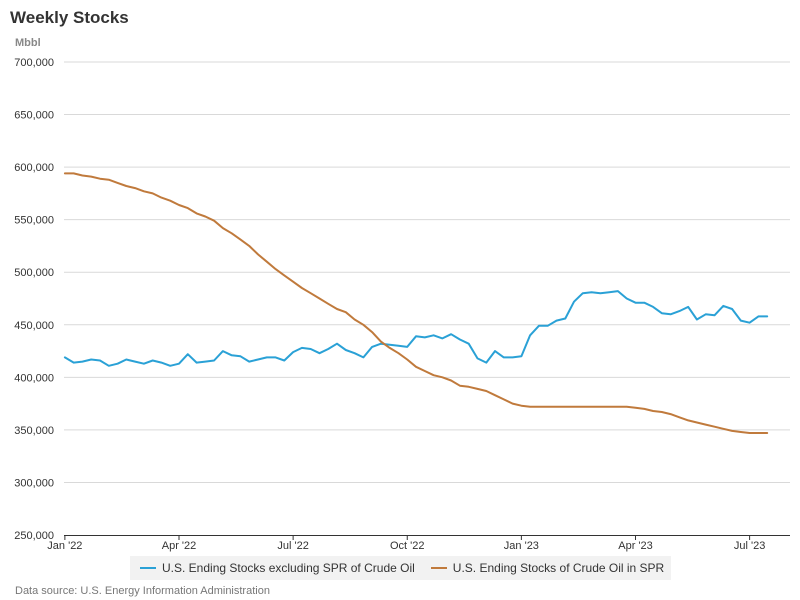  Describe the element at coordinates (34, 378) in the screenshot. I see `y-tick-label: 400,000` at that location.